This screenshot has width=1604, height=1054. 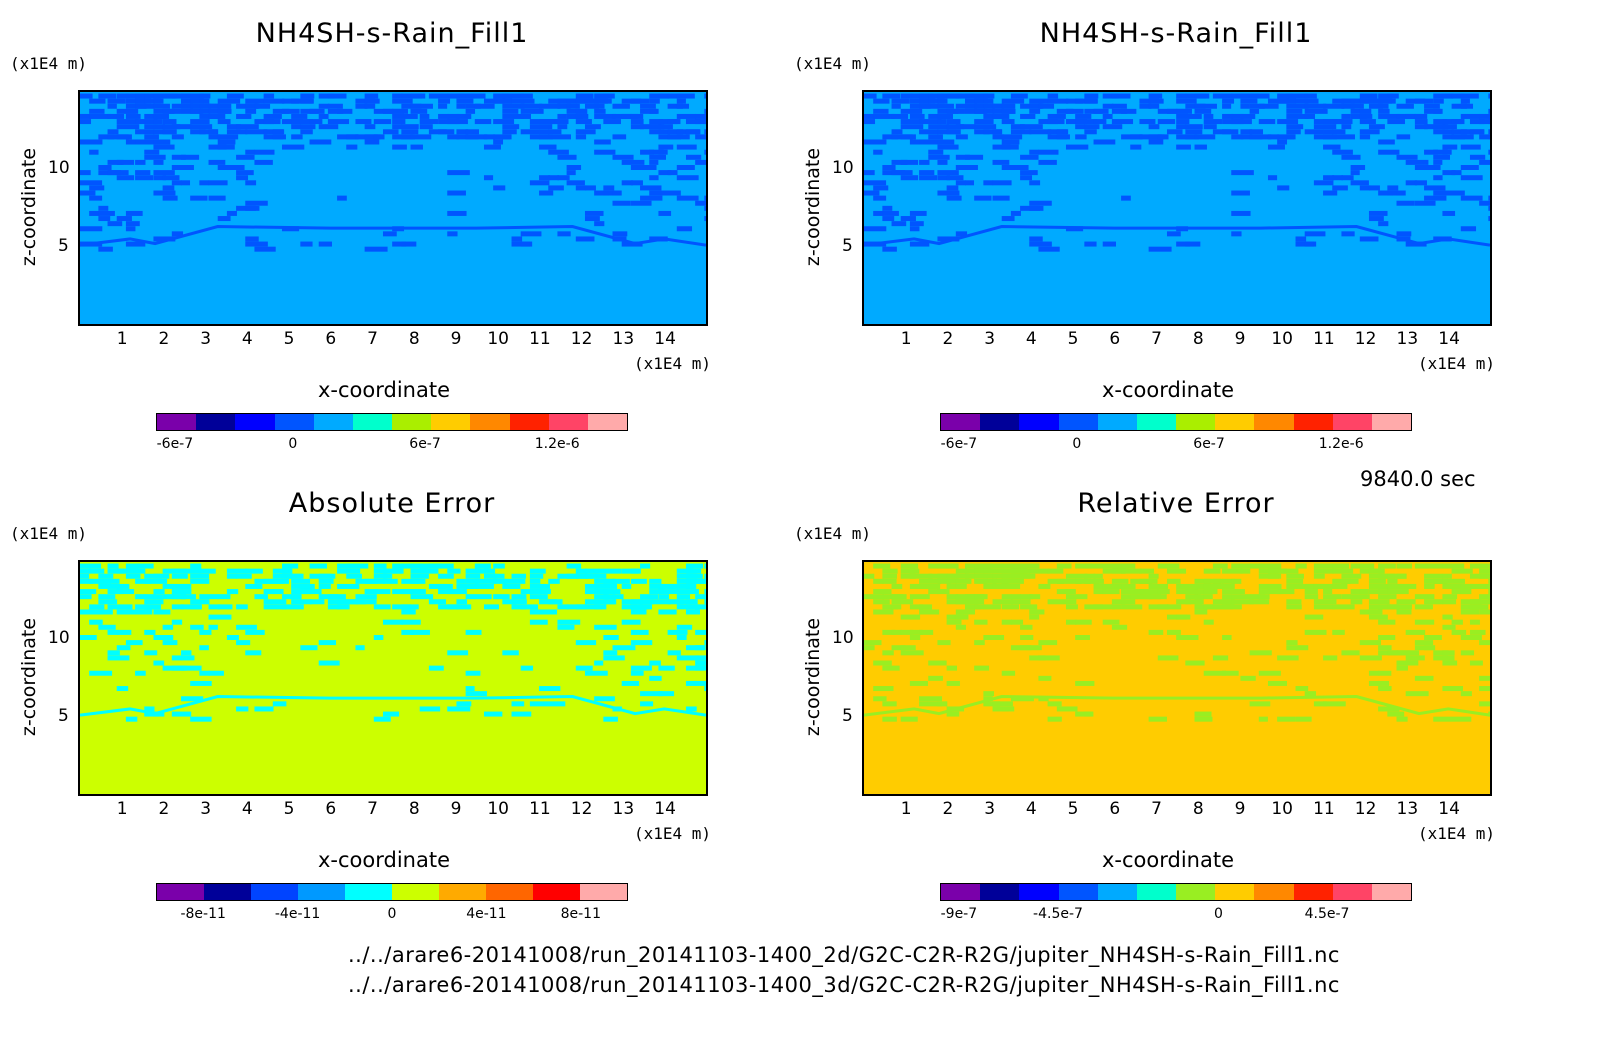 What do you see at coordinates (1341, 444) in the screenshot?
I see `colorbar-tick-label: 1.2e-6` at bounding box center [1341, 444].